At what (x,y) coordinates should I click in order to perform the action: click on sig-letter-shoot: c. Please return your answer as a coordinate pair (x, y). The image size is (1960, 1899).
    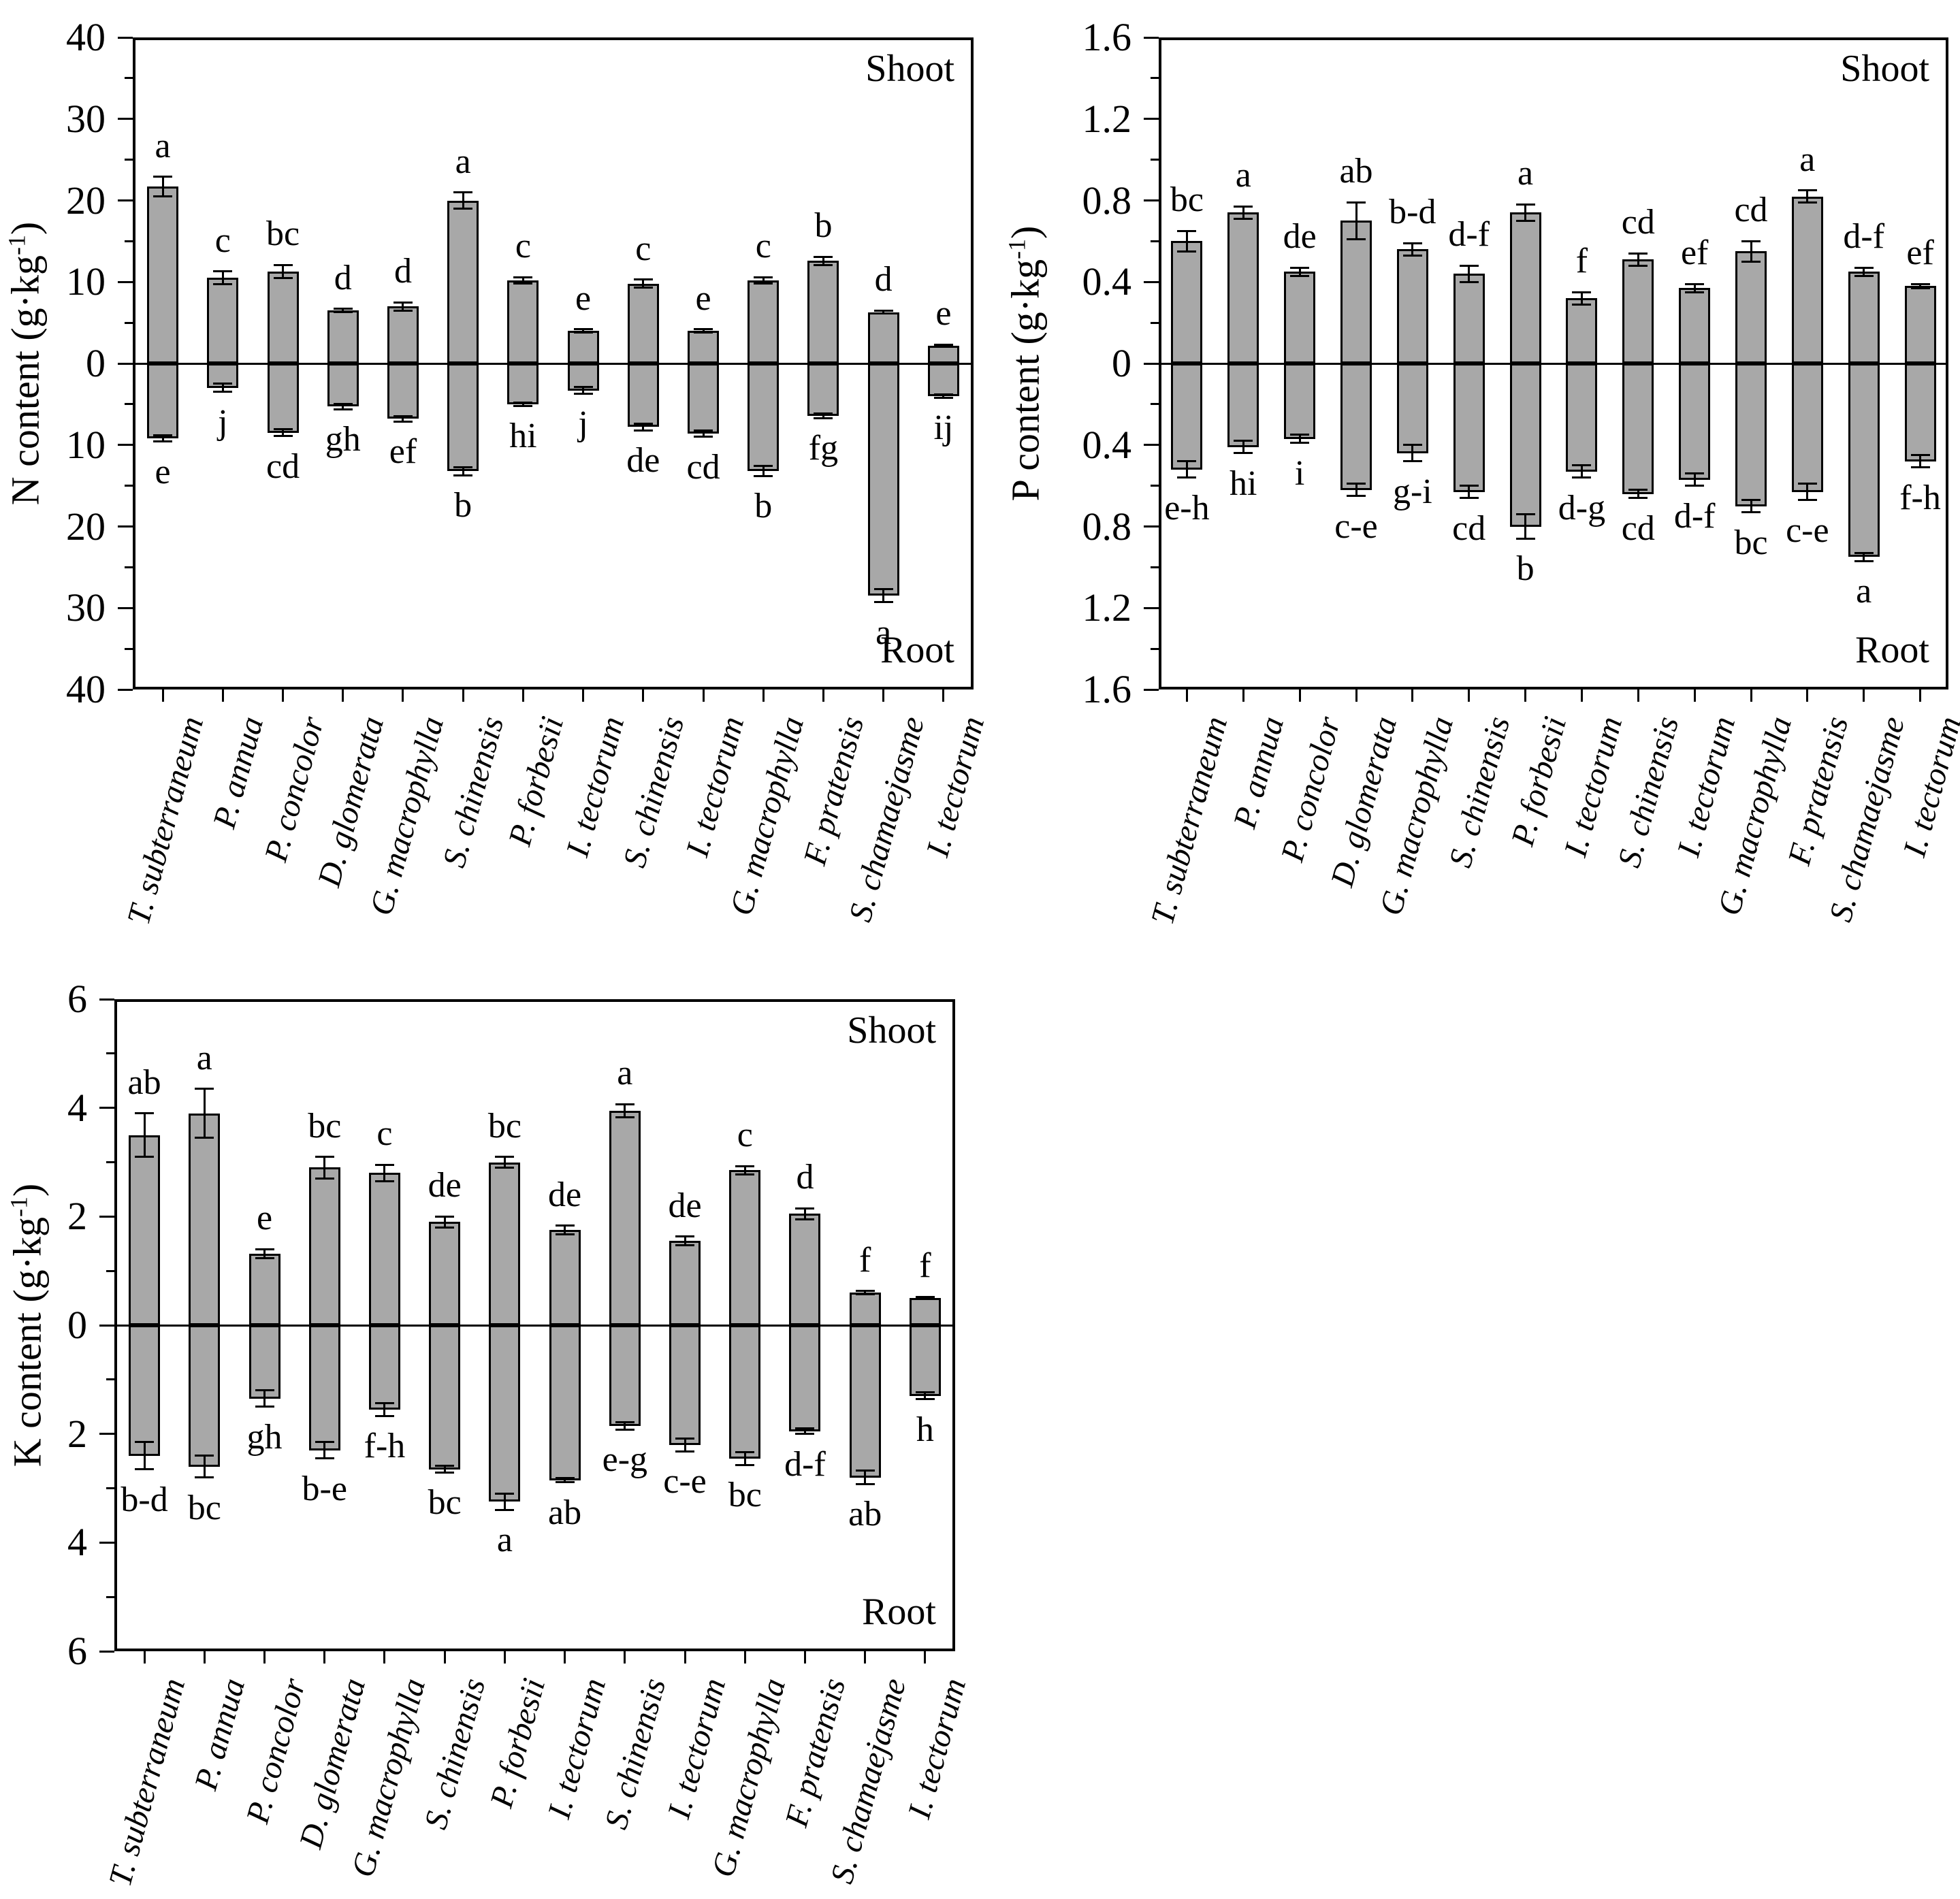
    Looking at the image, I should click on (763, 246).